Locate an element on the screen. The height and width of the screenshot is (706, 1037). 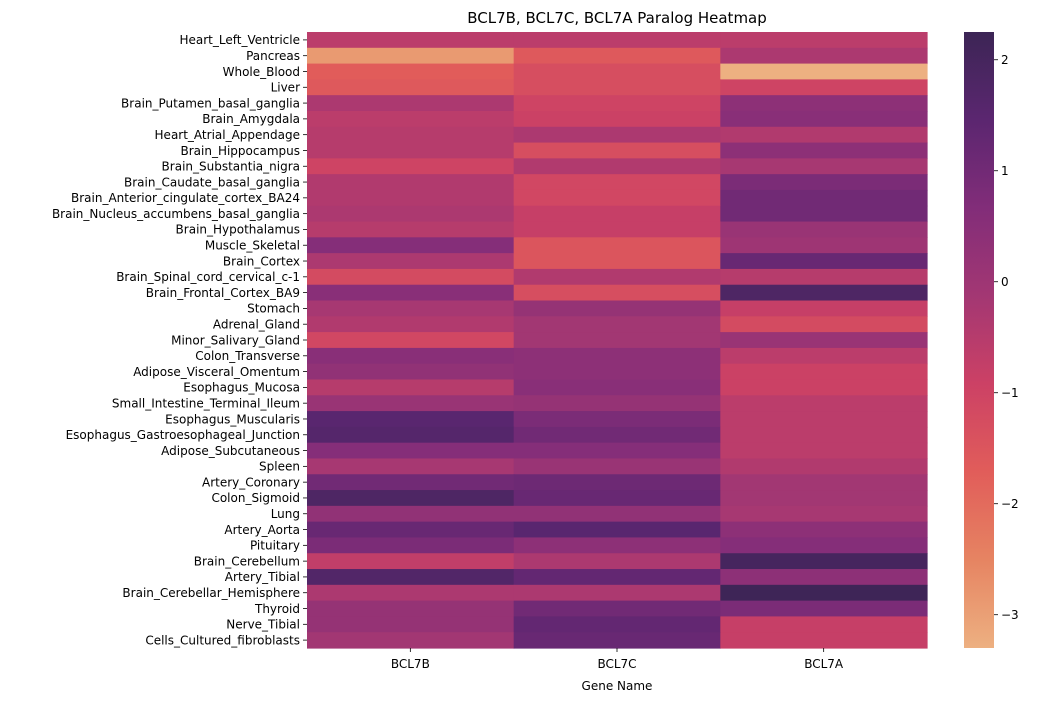
row-label: Spleen is located at coordinates (279, 467).